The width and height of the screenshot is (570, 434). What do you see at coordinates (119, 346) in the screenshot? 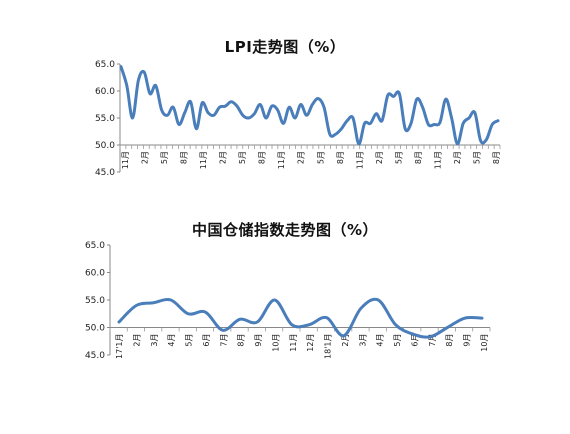
I see `x-tick-label: 17'1月` at bounding box center [119, 346].